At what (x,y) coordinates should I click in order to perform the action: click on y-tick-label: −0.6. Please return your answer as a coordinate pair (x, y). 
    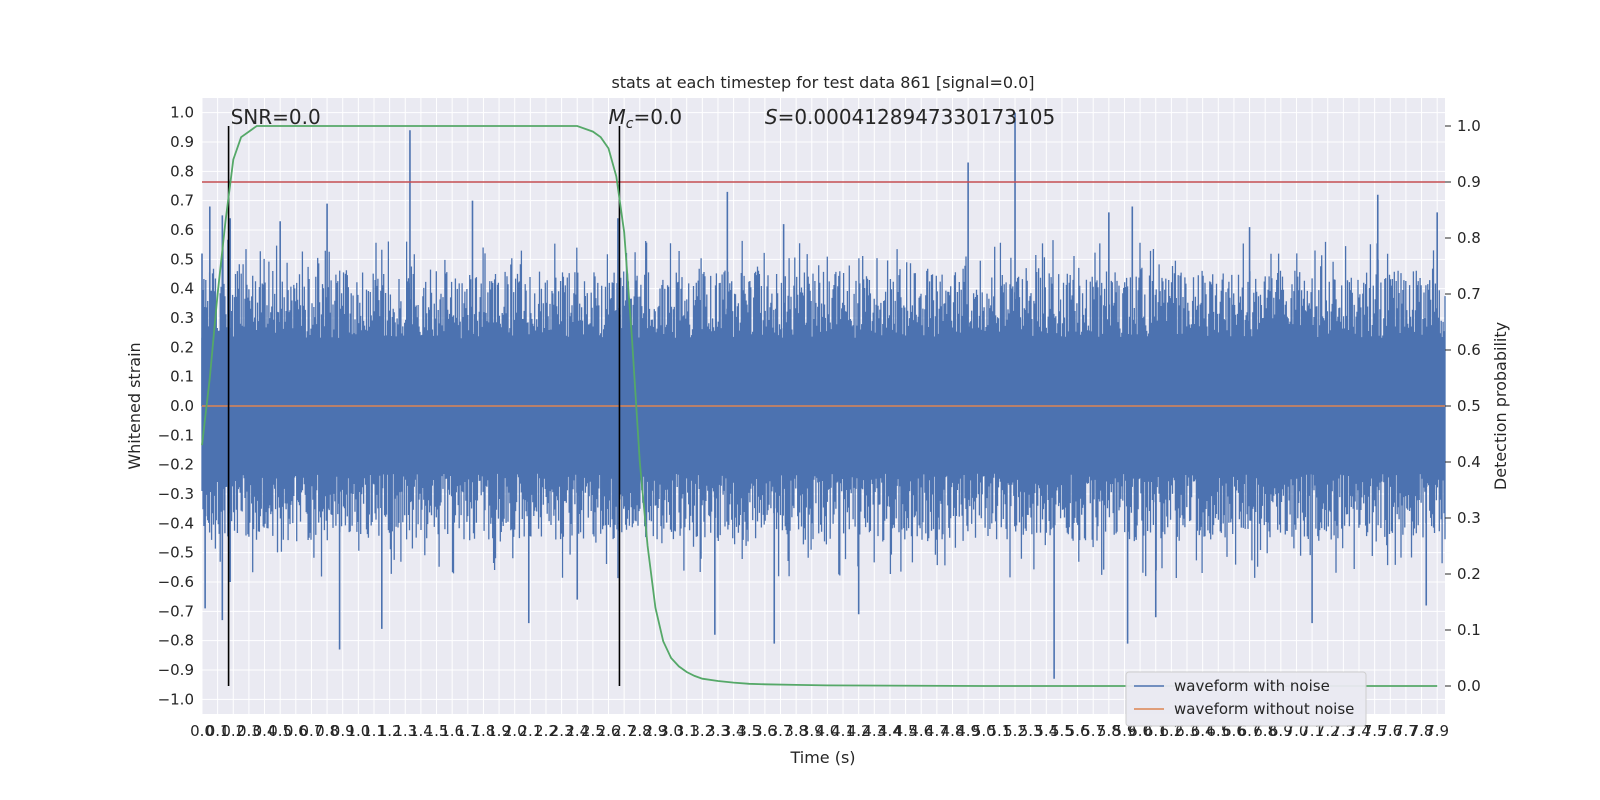
    Looking at the image, I should click on (176, 582).